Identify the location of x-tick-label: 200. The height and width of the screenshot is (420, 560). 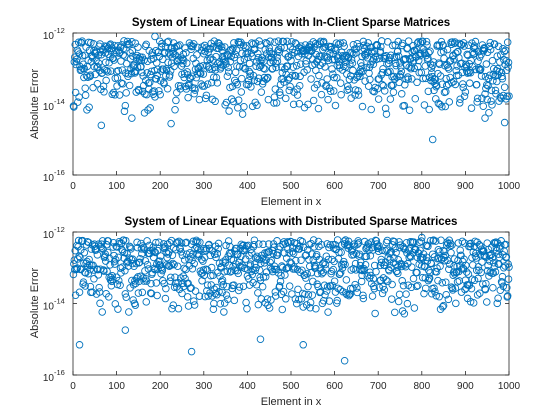
(160, 386).